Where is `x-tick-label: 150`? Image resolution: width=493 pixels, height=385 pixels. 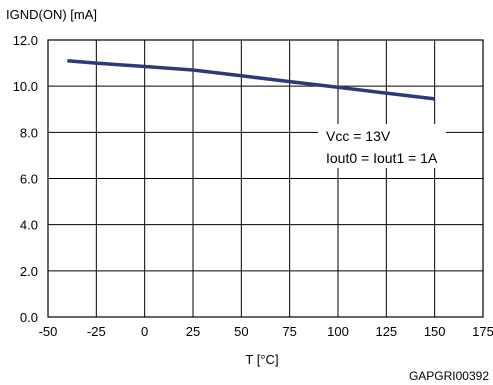
x-tick-label: 150 is located at coordinates (435, 331).